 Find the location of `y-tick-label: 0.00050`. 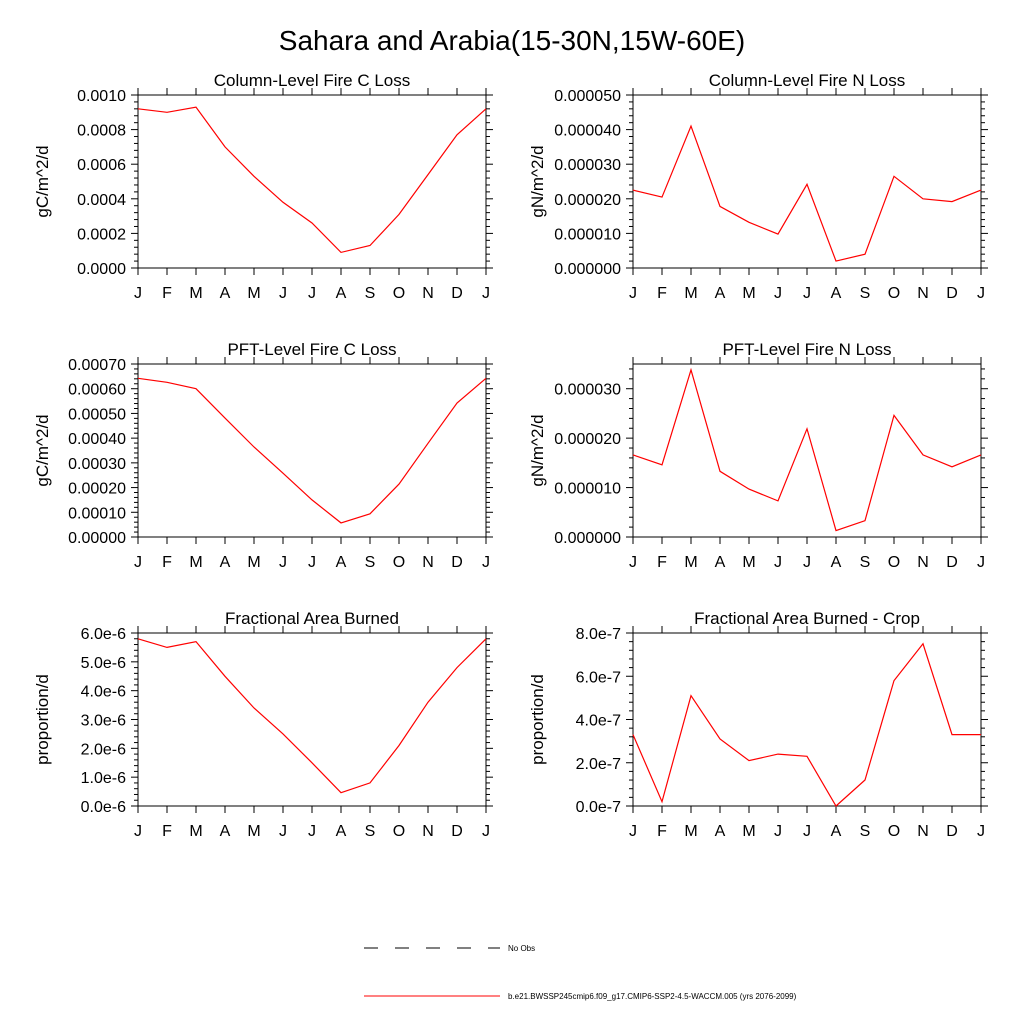

y-tick-label: 0.00050 is located at coordinates (97, 414).